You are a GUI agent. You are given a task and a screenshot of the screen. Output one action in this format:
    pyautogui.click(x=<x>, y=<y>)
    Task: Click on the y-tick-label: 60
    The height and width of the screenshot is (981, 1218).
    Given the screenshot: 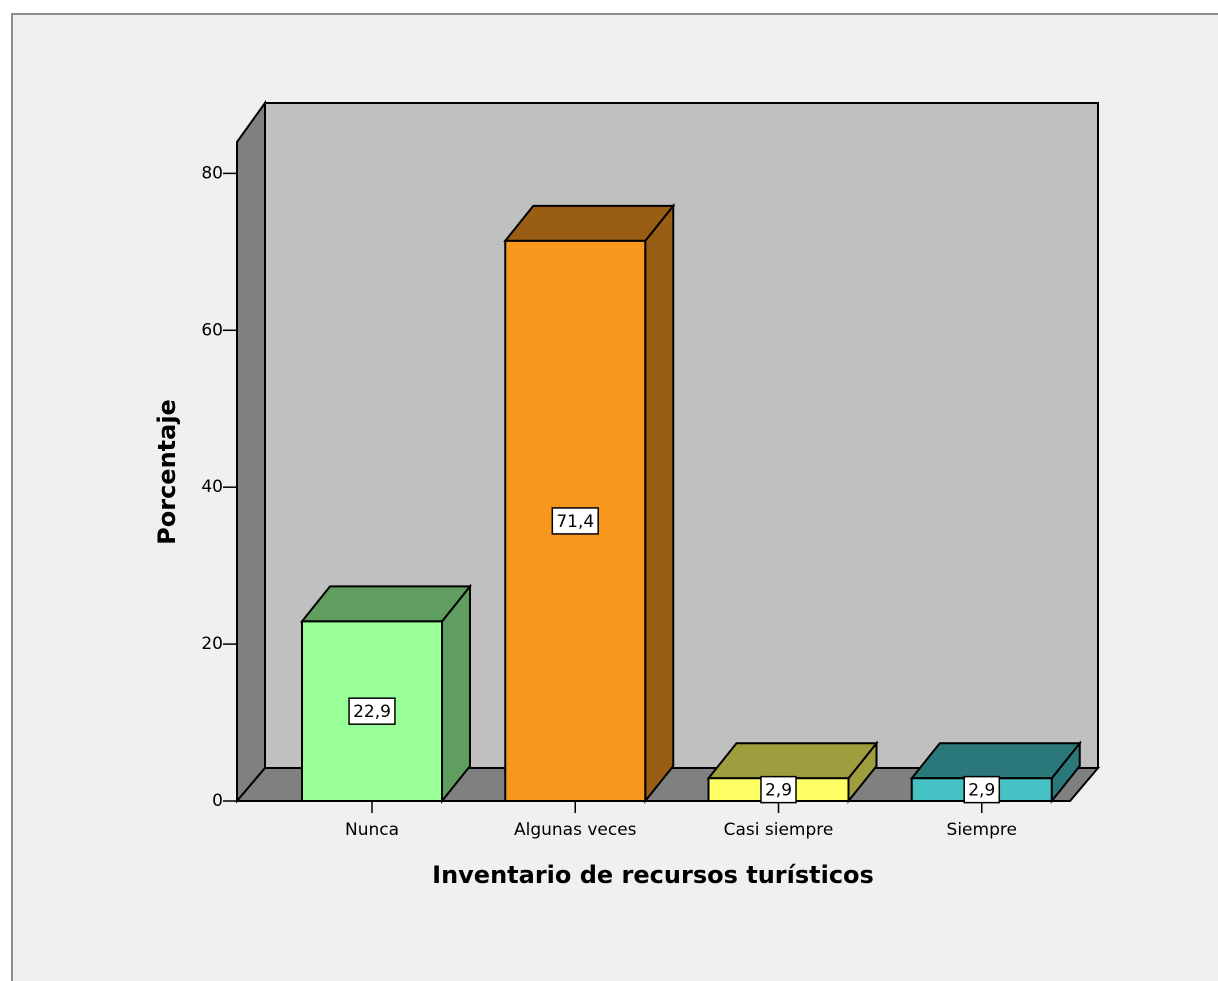 What is the action you would take?
    pyautogui.click(x=212, y=330)
    